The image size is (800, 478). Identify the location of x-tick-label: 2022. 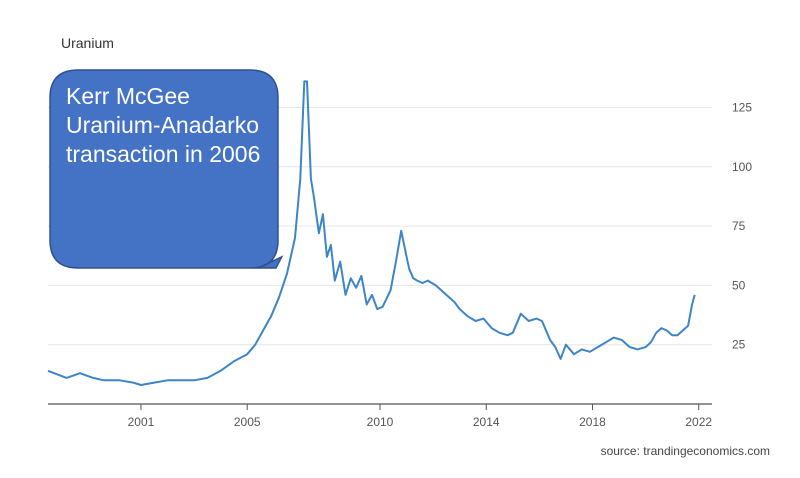
(698, 422).